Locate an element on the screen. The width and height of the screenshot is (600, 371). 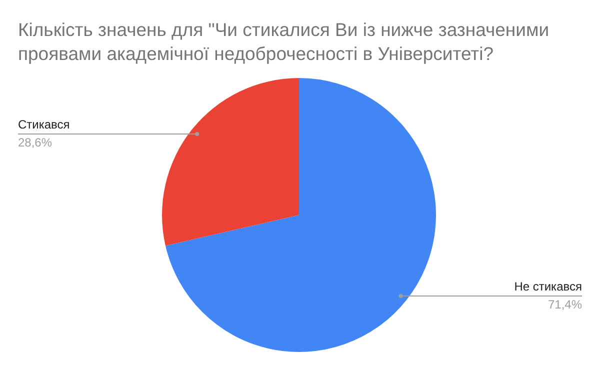
slice-label: Стикався is located at coordinates (44, 124).